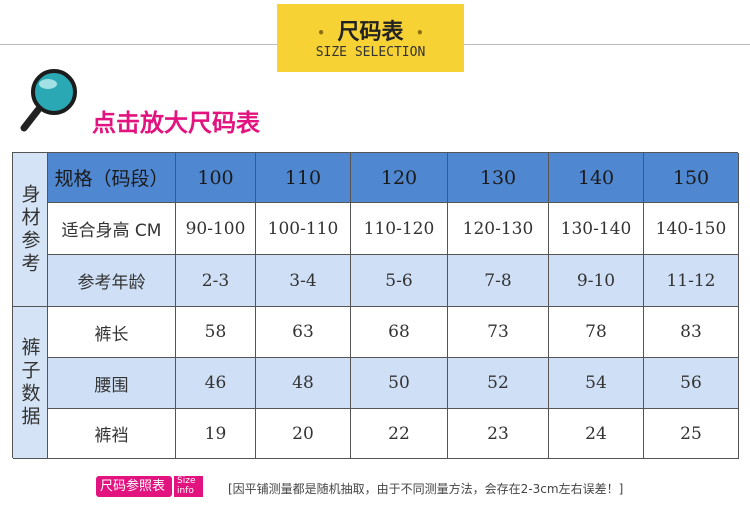  I want to click on cell: 54, so click(596, 383).